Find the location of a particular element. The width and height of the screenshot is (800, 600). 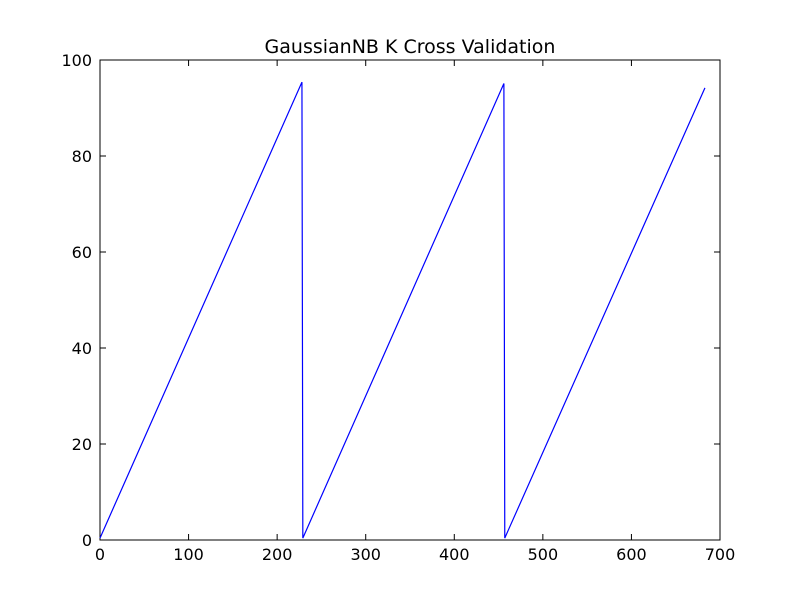

x-tick-label: 400 is located at coordinates (454, 554).